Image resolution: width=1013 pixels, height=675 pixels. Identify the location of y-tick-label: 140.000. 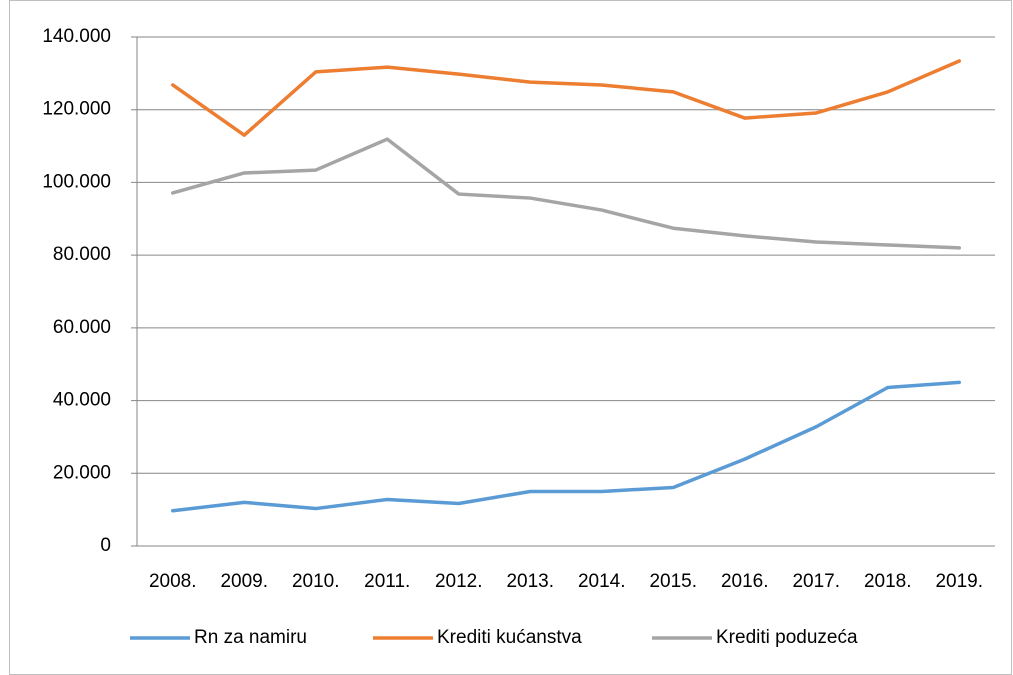
(76, 36).